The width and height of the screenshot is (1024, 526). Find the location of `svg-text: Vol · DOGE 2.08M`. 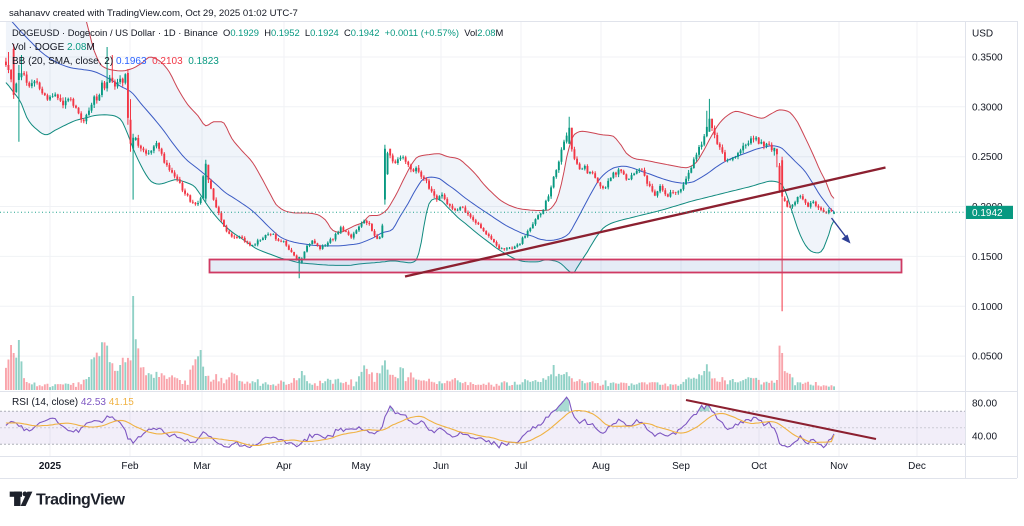

svg-text: Vol · DOGE 2.08M is located at coordinates (53, 47).